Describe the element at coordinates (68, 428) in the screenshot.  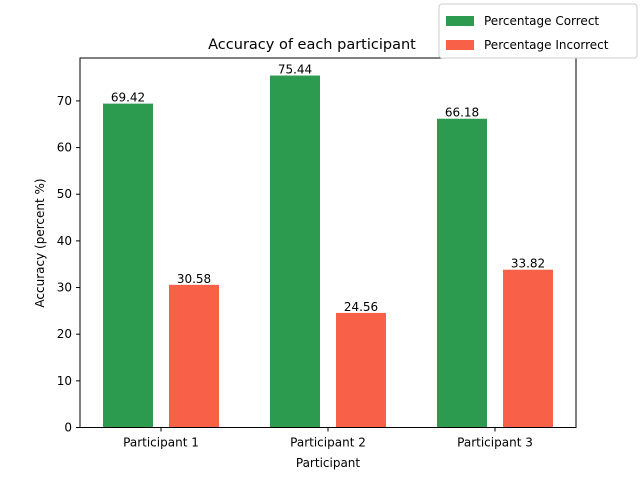
I see `y-tick-label: 0` at that location.